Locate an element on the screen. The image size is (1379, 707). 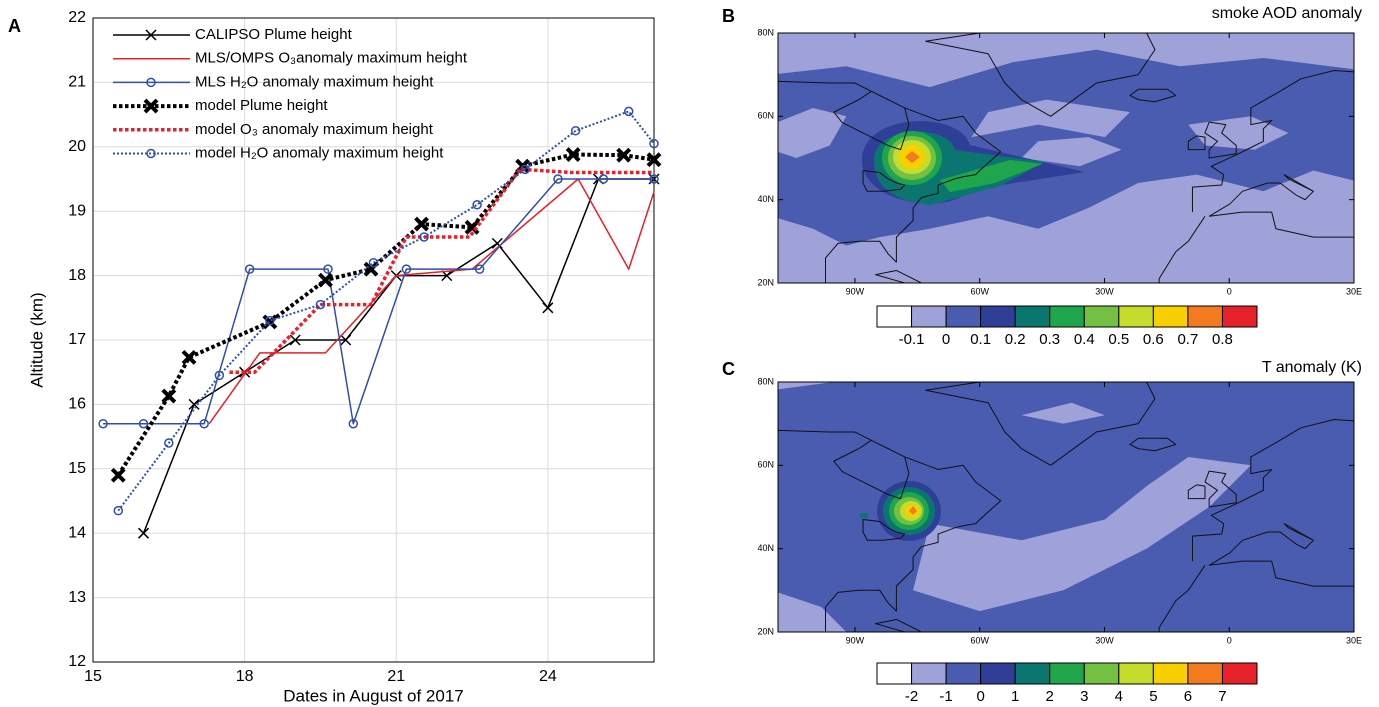
map-title: T anomaly (K) is located at coordinates (1312, 367).